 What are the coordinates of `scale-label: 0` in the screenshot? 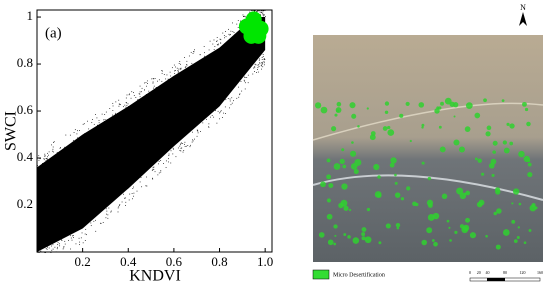 It's located at (470, 272).